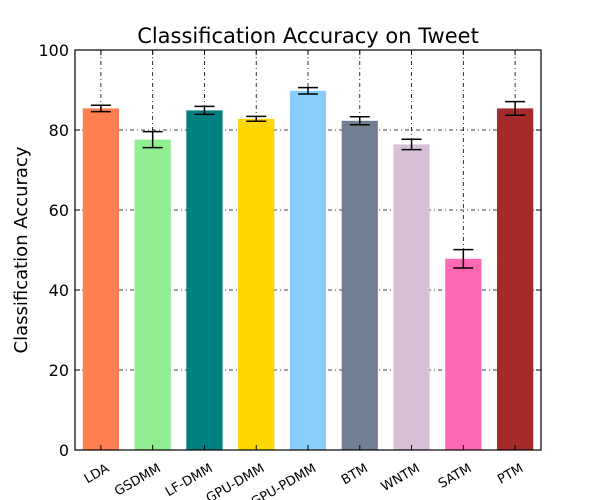 The image size is (600, 500). Describe the element at coordinates (359, 285) in the screenshot. I see `bar-btm` at that location.